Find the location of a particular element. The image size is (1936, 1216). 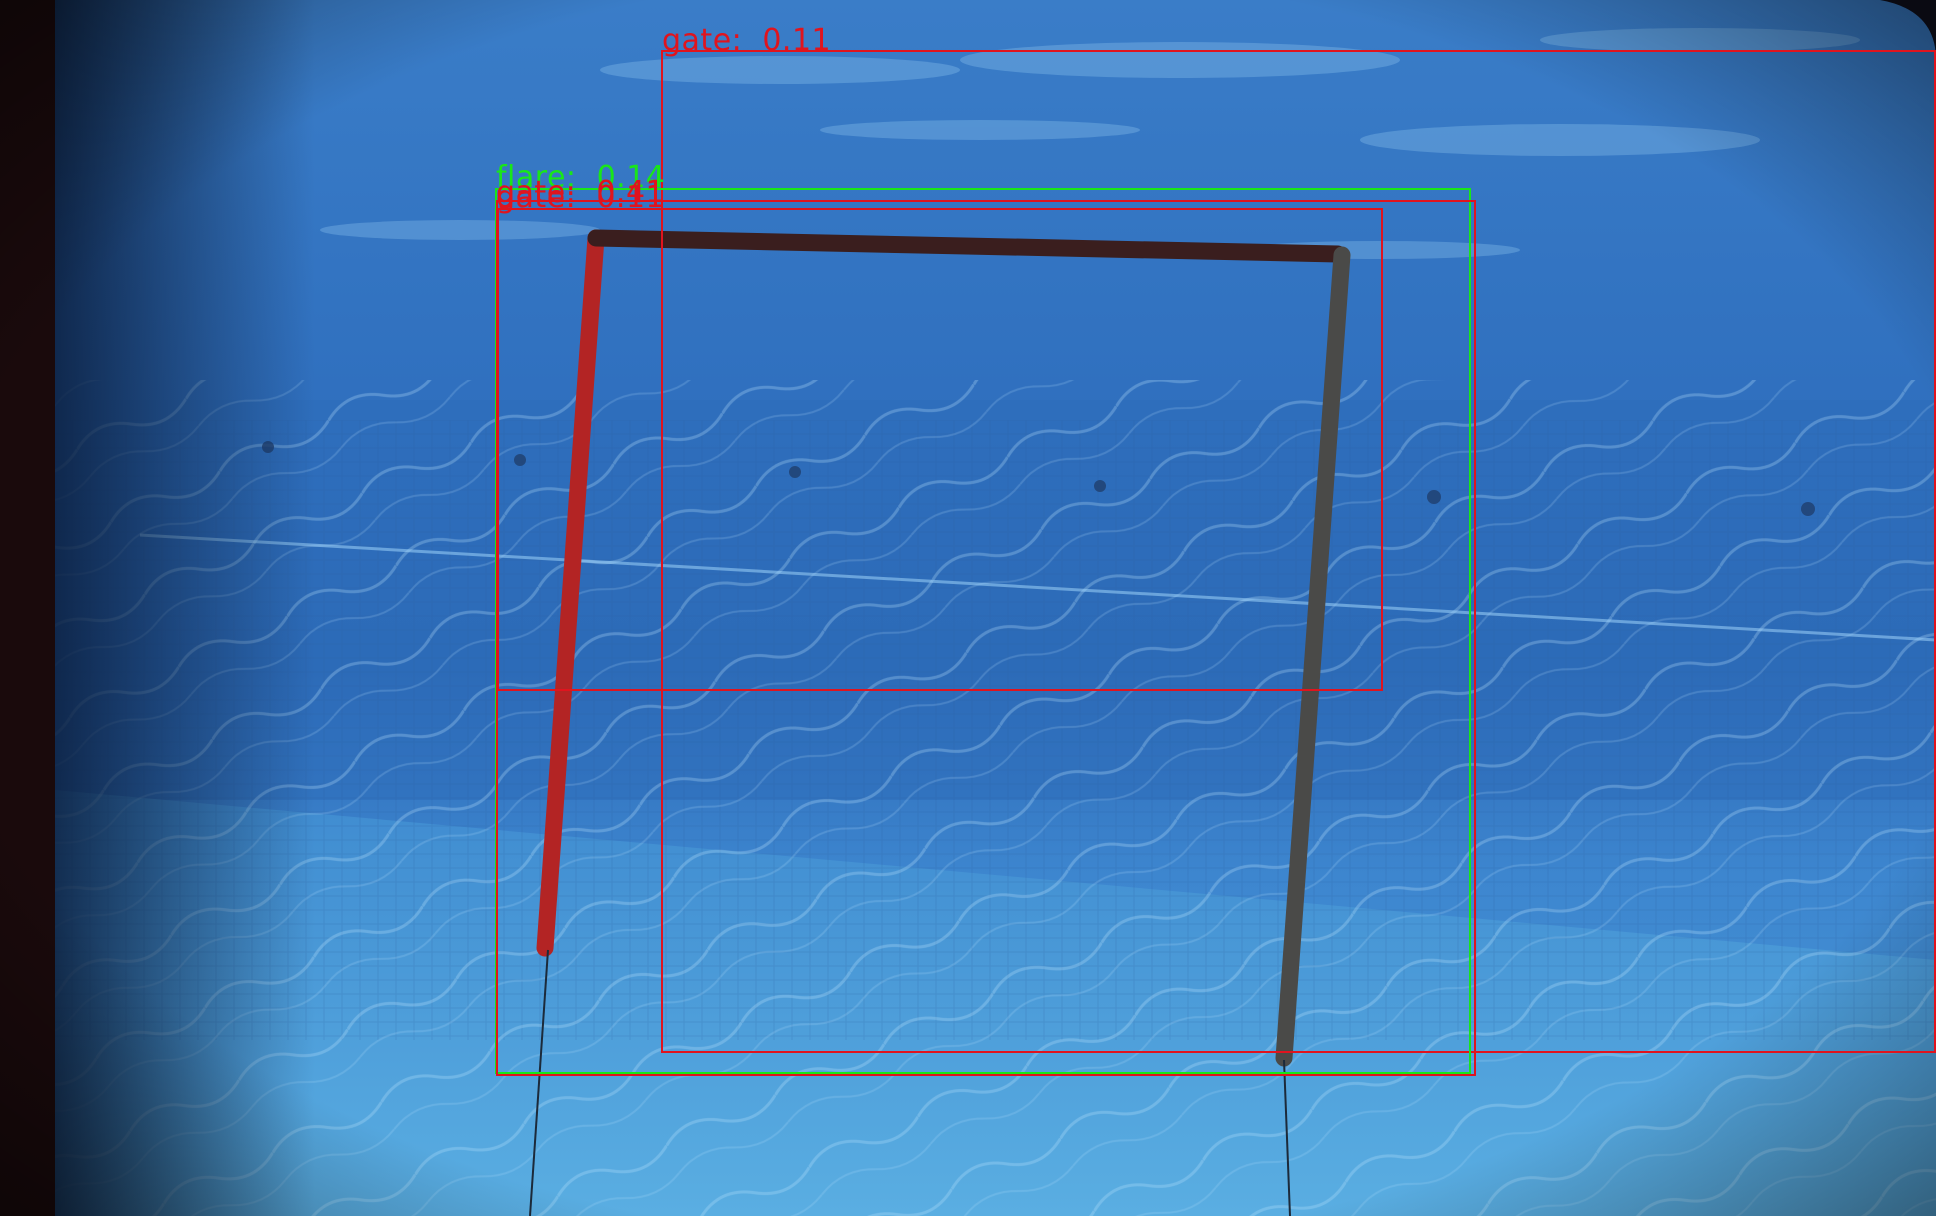

gate-detection-label: gate: 0.41 is located at coordinates (581, 192).